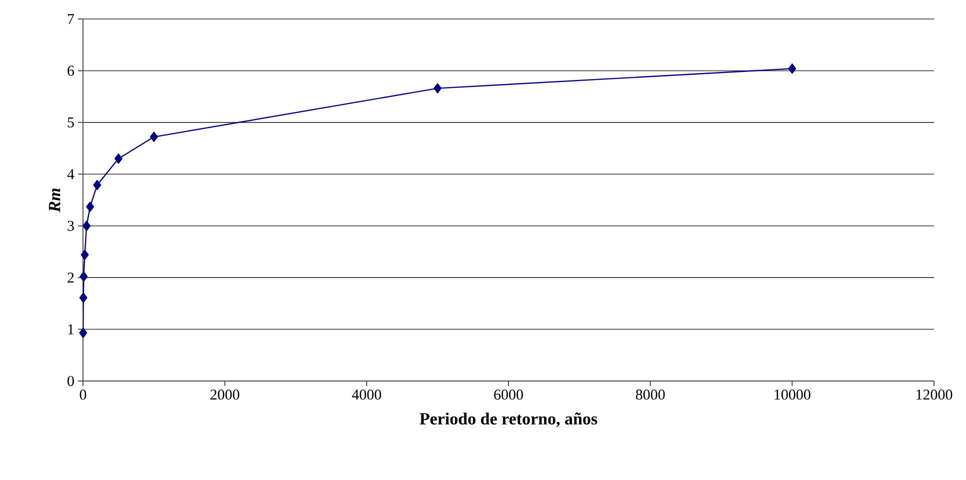 This screenshot has height=480, width=966. I want to click on x-tick-label: 8000, so click(650, 395).